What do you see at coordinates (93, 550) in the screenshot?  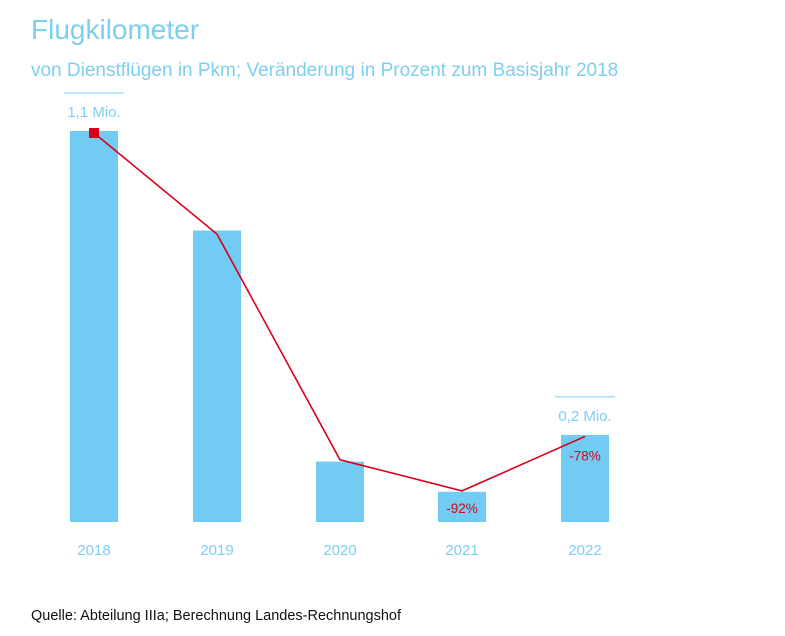 I see `x-tick-label-2018: 2018` at bounding box center [93, 550].